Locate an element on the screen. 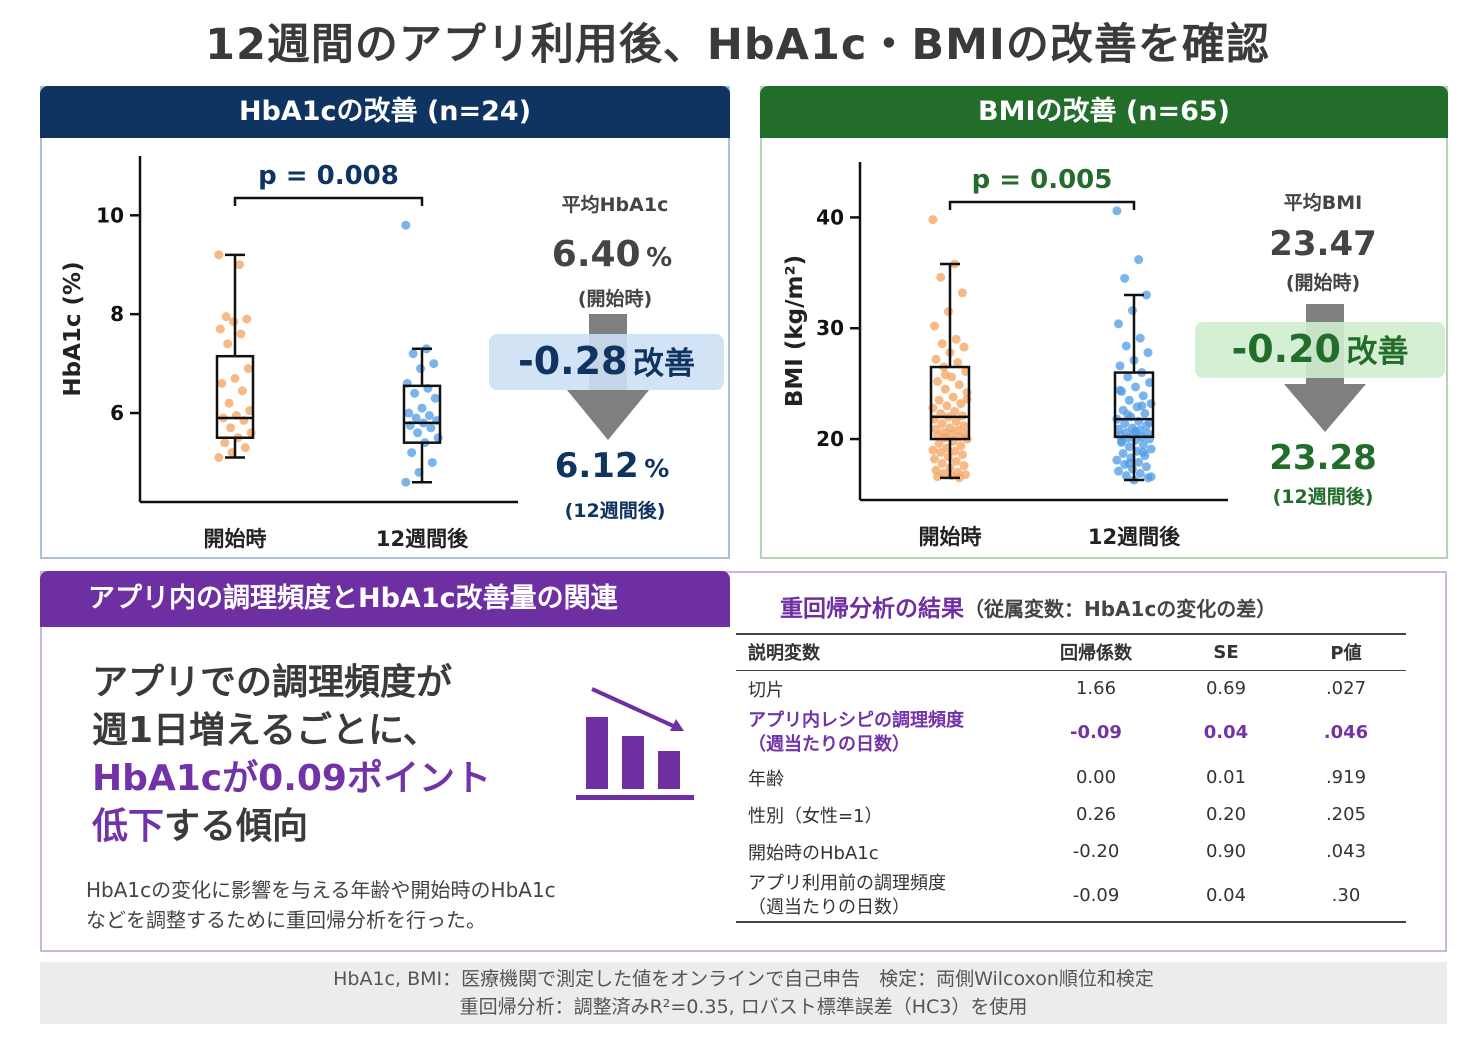 Image resolution: width=1475 pixels, height=1038 pixels. hba1c-change-badge is located at coordinates (606, 362).